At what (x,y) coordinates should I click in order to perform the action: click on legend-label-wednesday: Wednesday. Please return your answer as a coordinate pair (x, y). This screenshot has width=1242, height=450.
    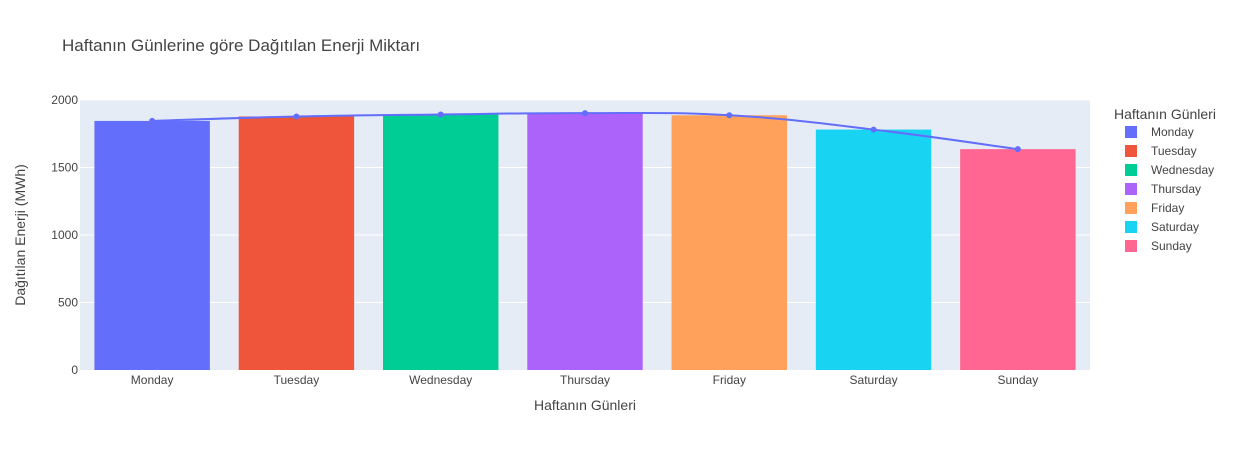
    Looking at the image, I should click on (1182, 170).